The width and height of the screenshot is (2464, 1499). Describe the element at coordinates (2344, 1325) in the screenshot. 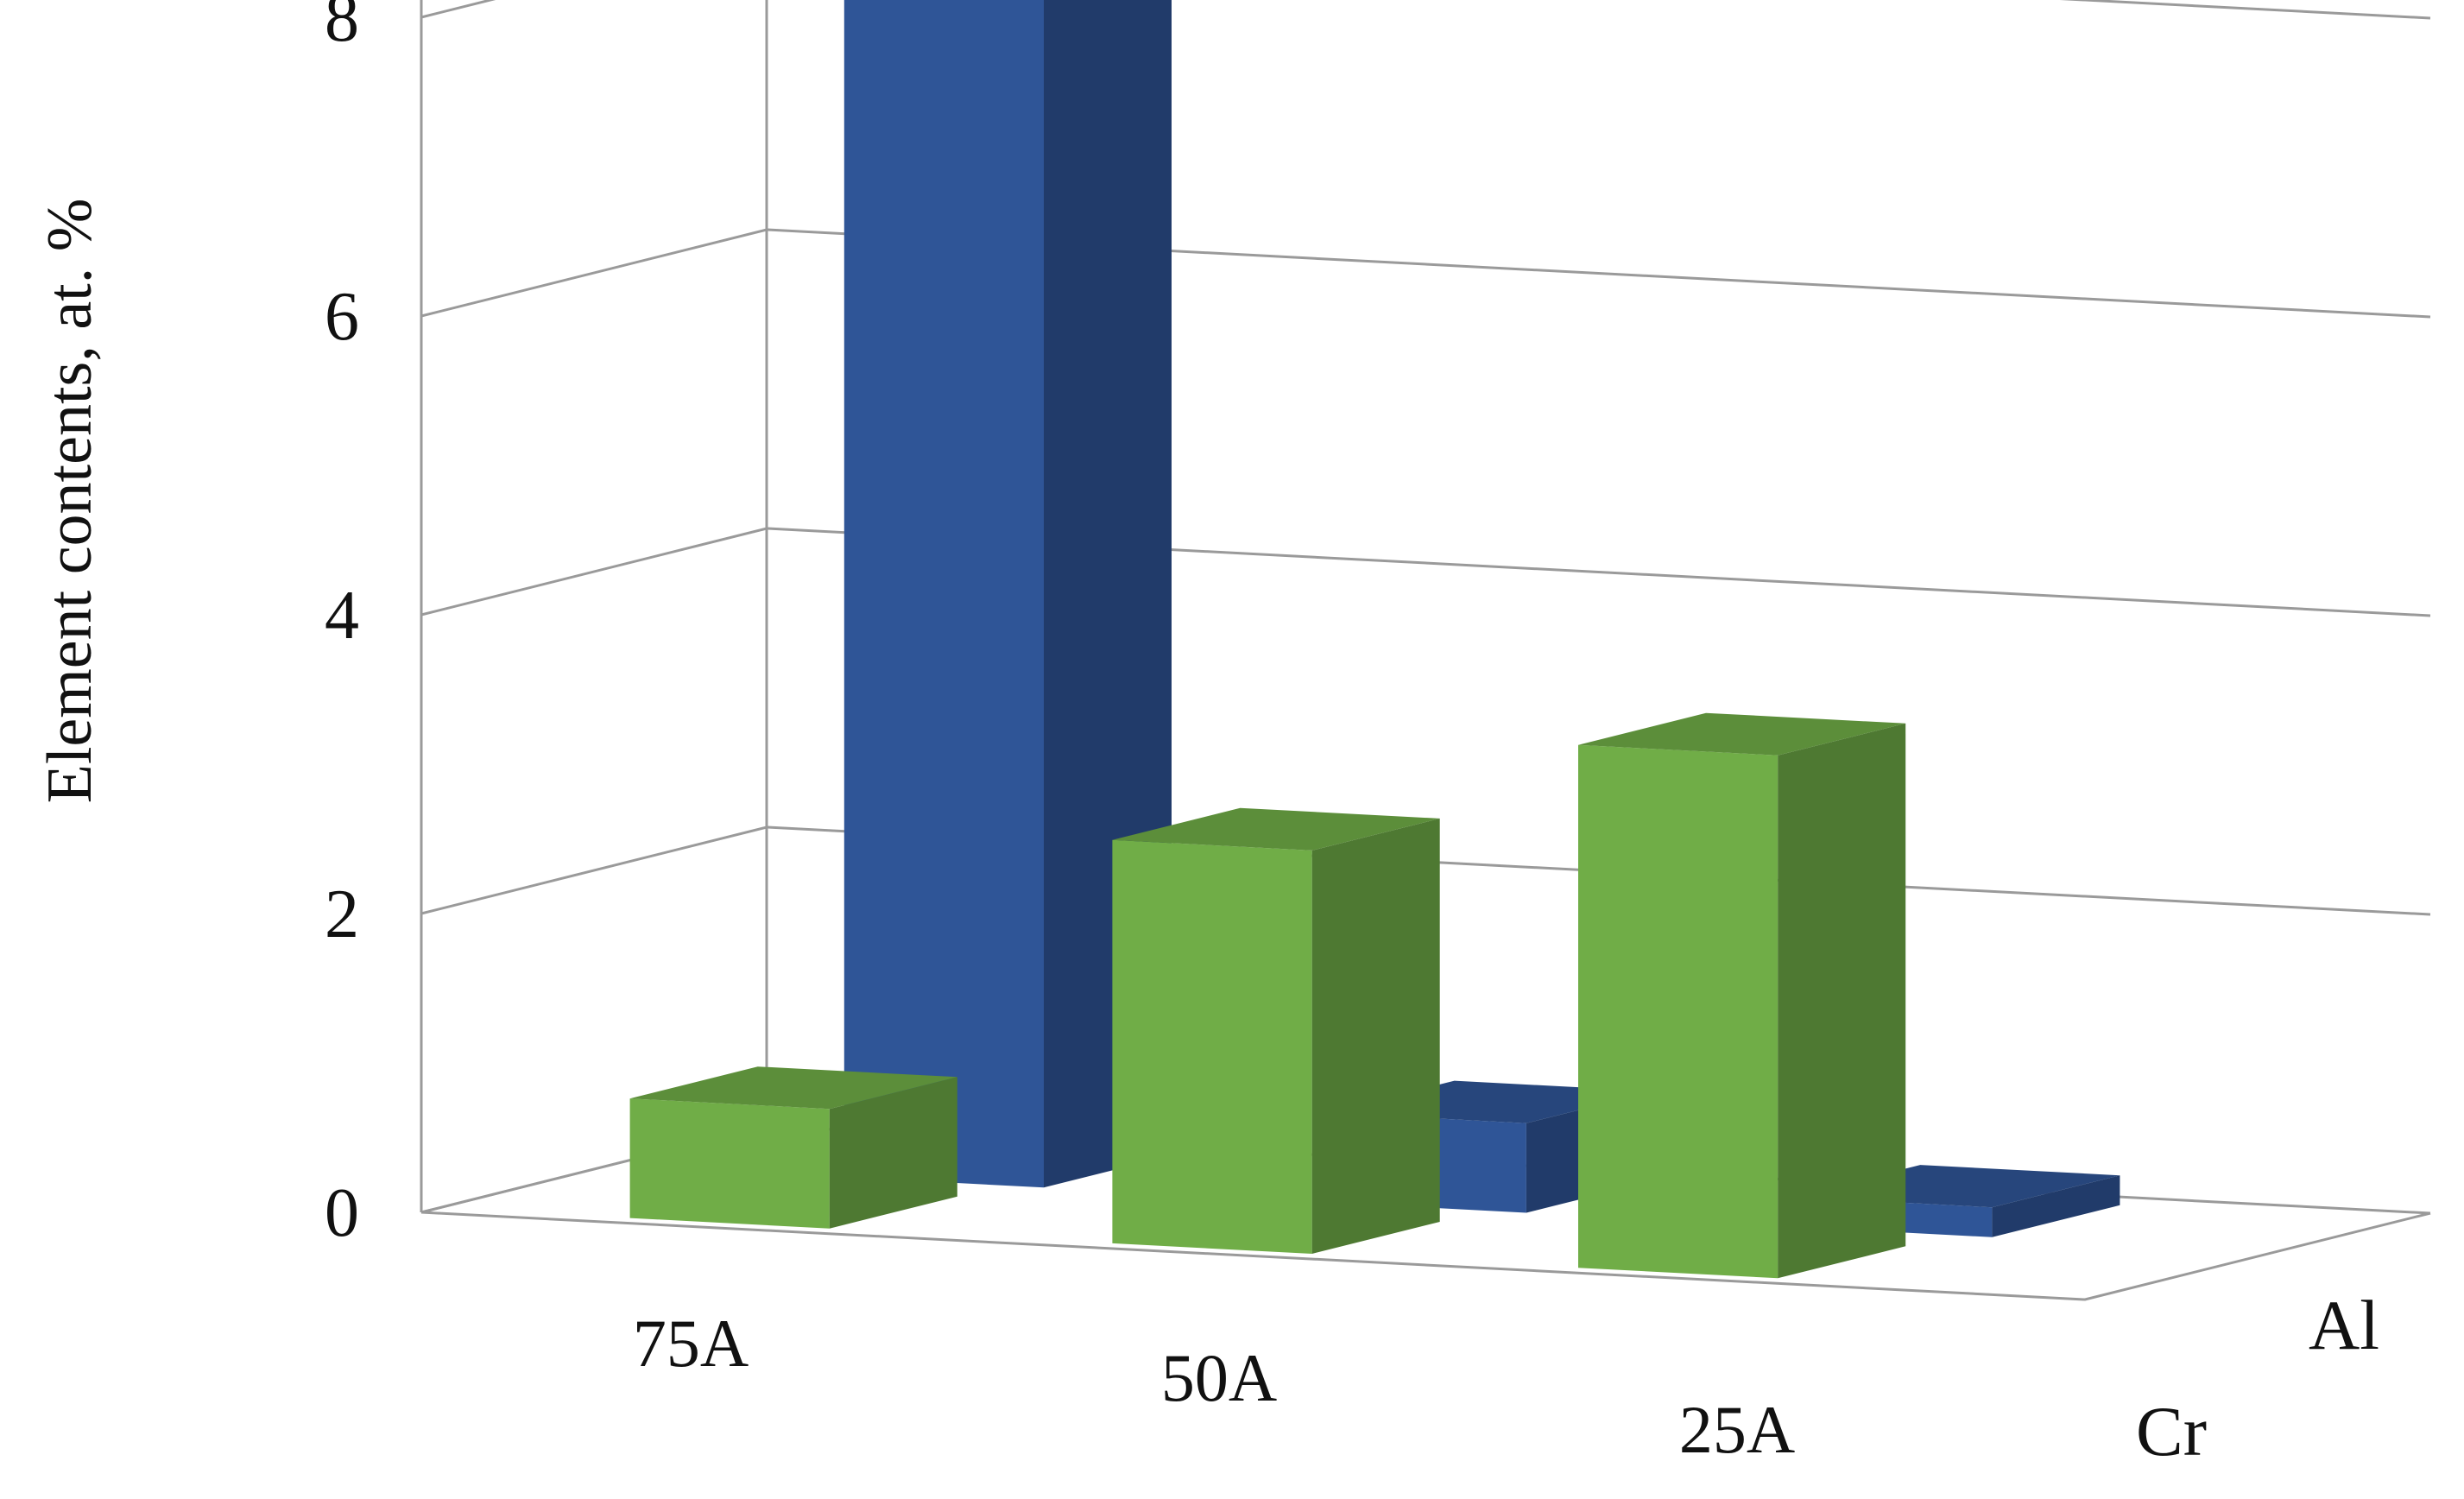

I see `series-axis-label: Al` at that location.